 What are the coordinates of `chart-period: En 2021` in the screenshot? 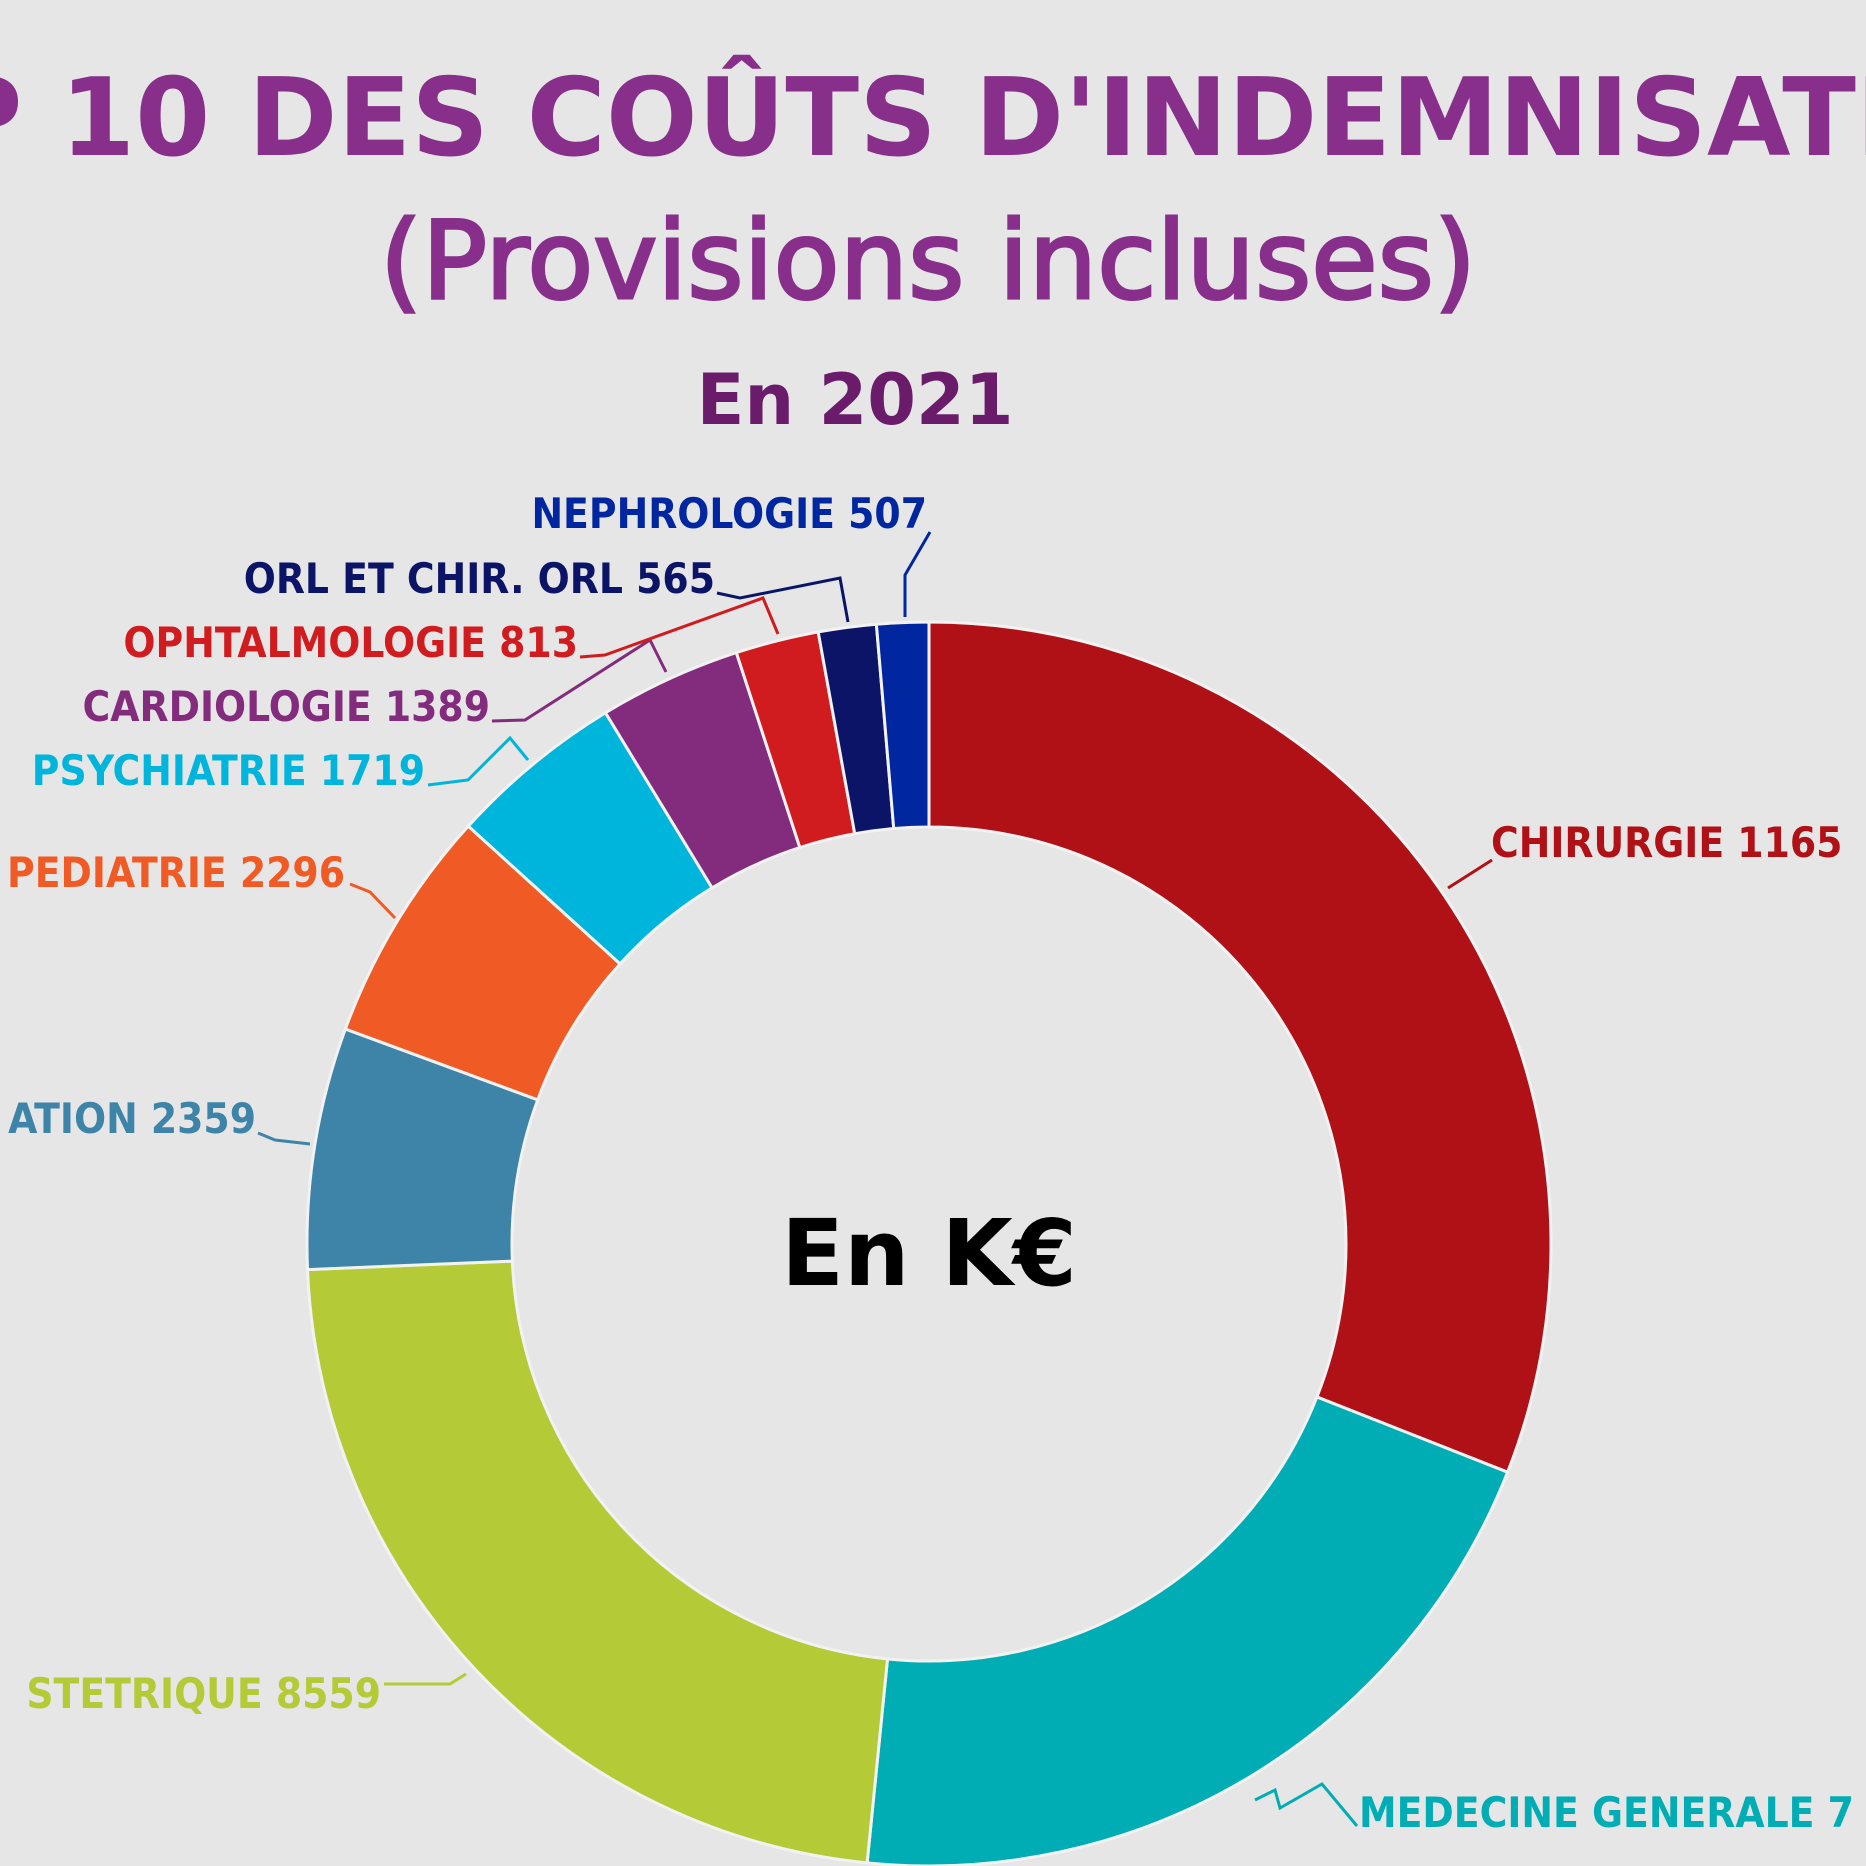 It's located at (855, 400).